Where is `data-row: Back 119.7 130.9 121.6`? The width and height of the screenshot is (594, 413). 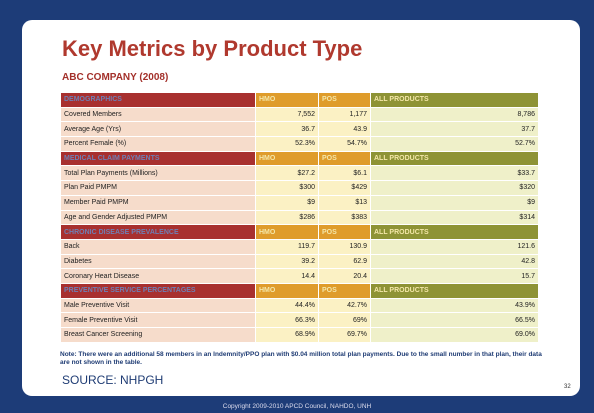
data-row: Back 119.7 130.9 121.6 is located at coordinates (299, 246).